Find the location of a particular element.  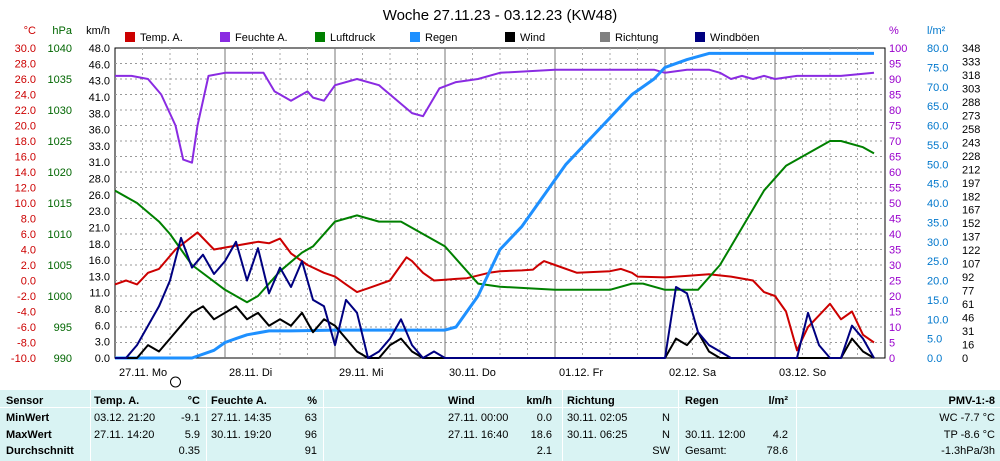

right-axis-tick: 258 is located at coordinates (971, 130).